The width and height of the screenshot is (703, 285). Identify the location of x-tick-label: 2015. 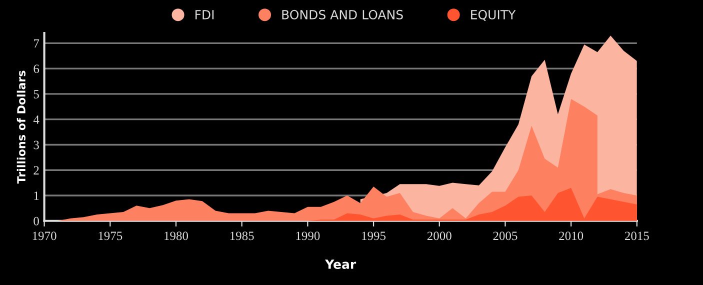
(636, 236).